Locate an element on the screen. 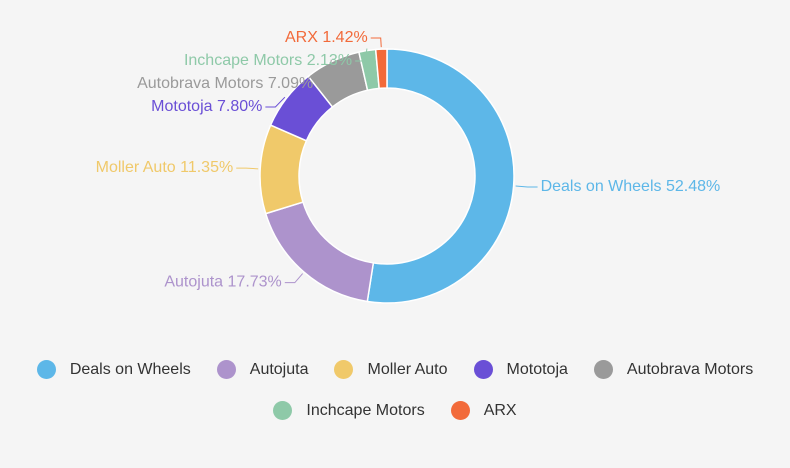 Image resolution: width=790 pixels, height=468 pixels. legend-label: Mototoja is located at coordinates (537, 369).